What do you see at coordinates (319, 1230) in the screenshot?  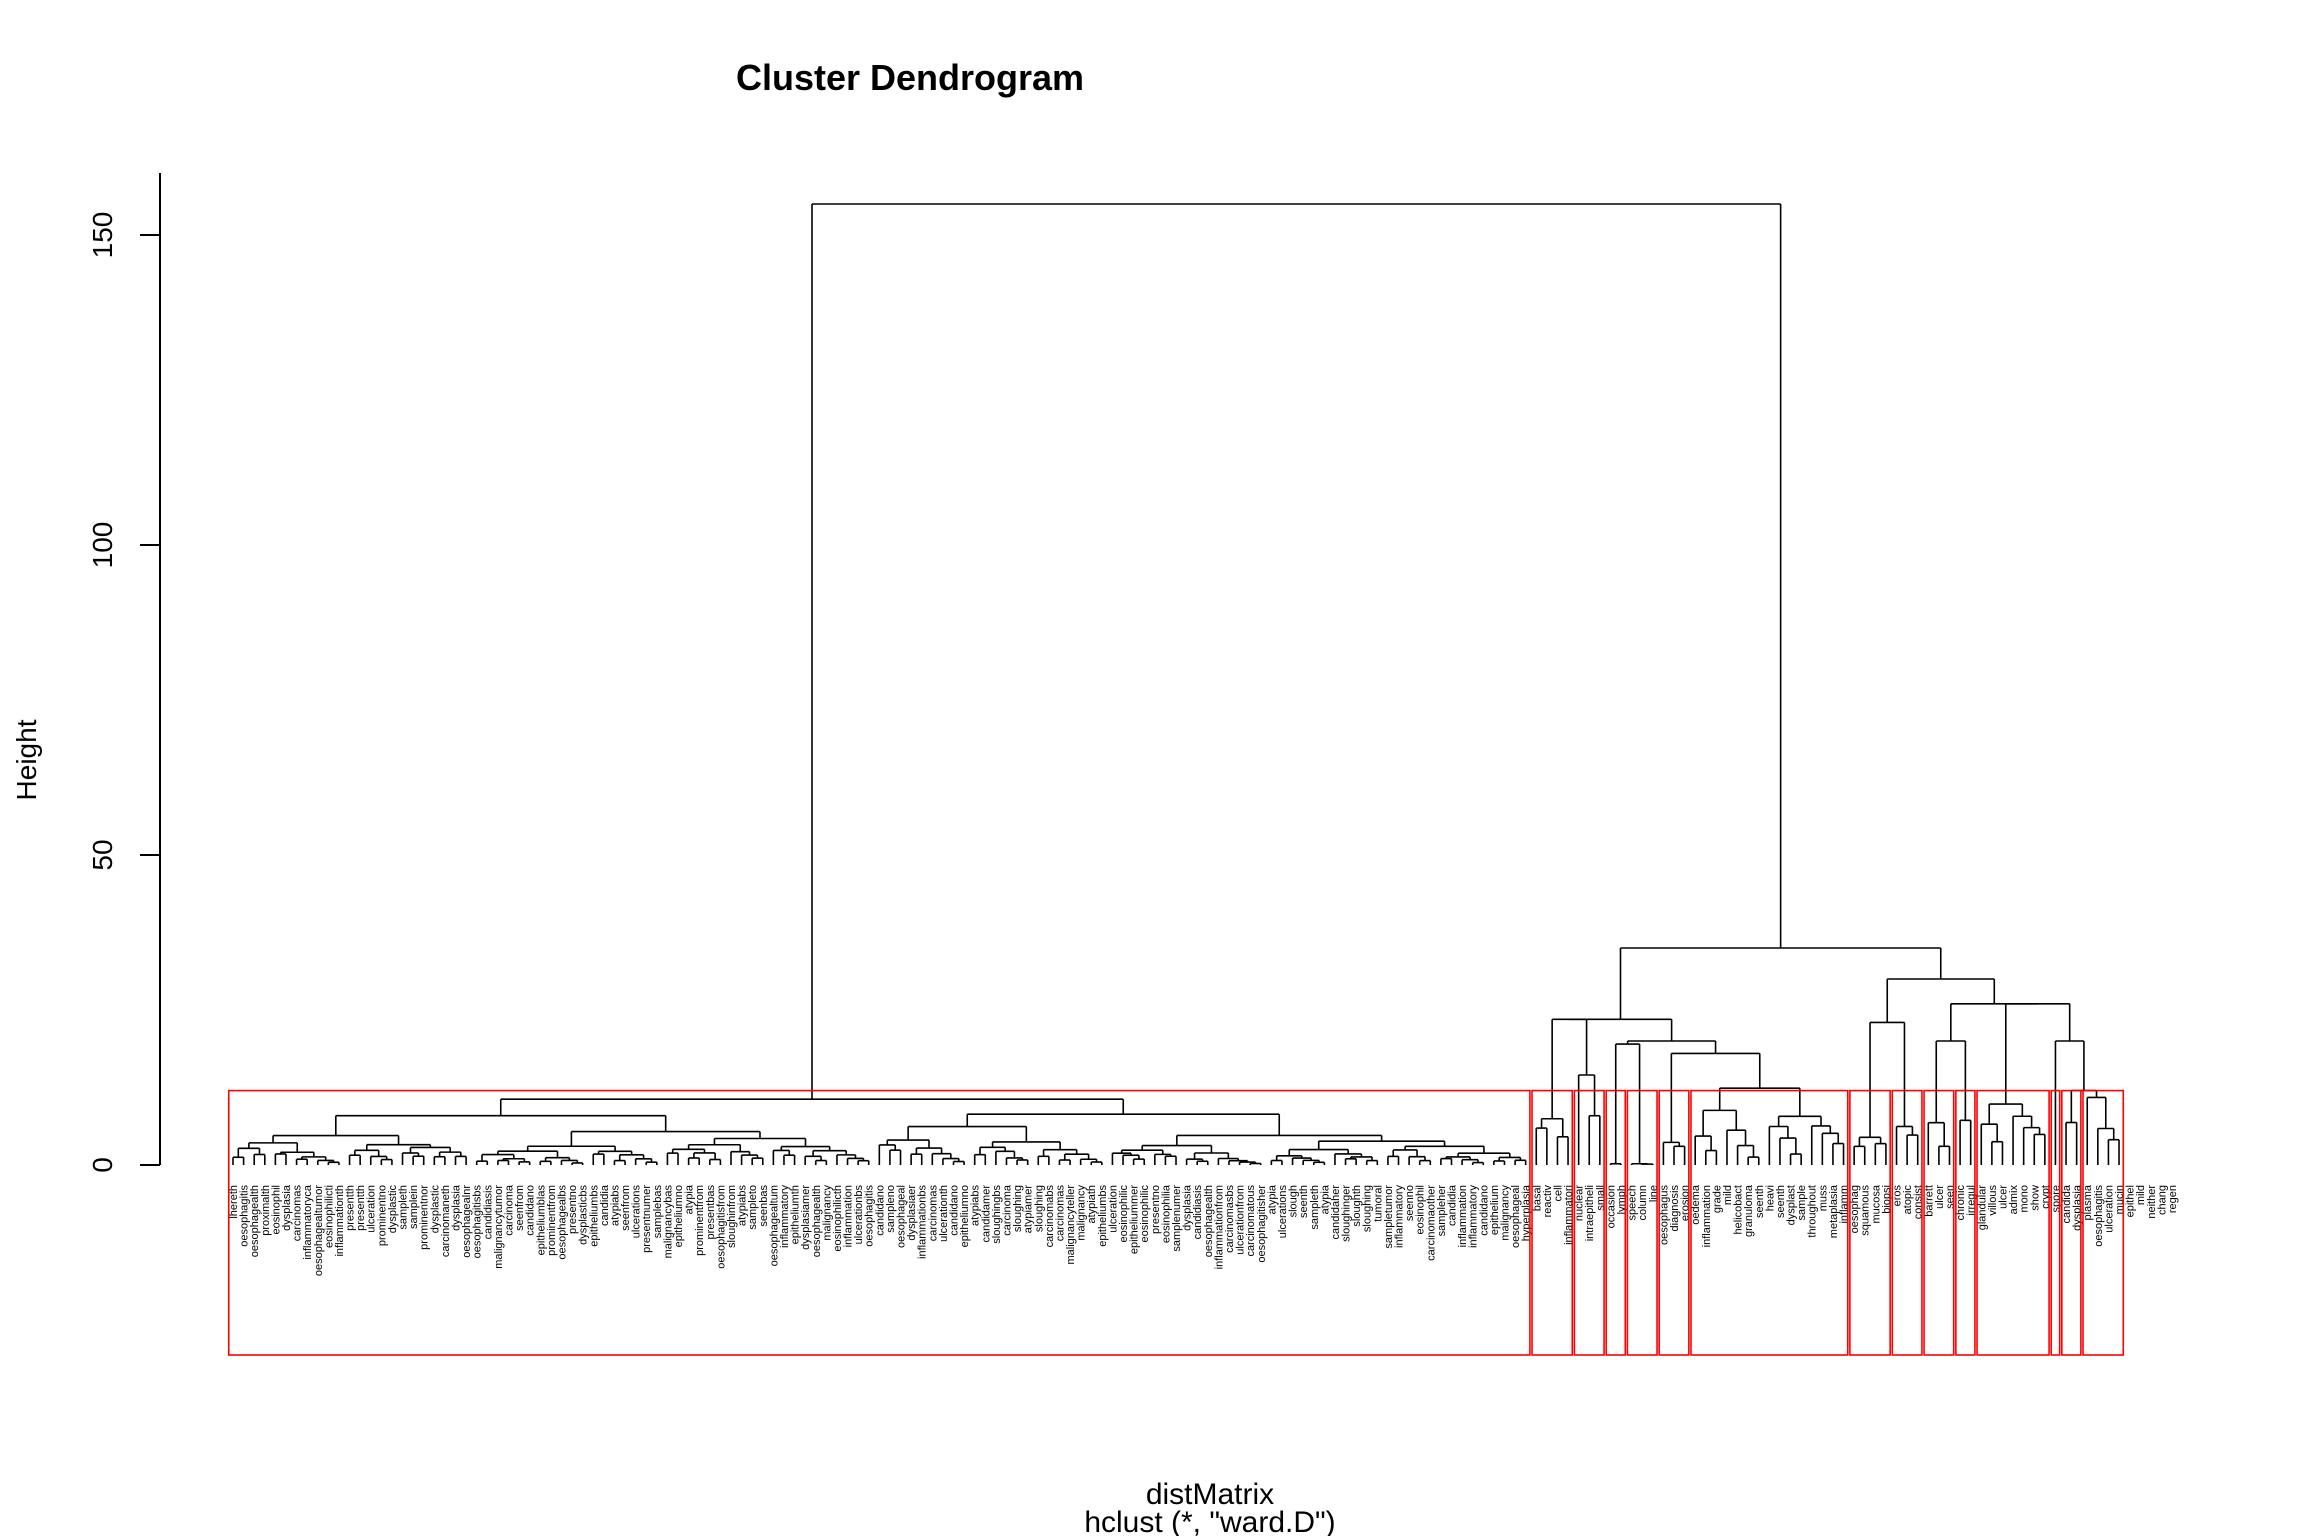 I see `leaf-label: oesophagealtumor` at bounding box center [319, 1230].